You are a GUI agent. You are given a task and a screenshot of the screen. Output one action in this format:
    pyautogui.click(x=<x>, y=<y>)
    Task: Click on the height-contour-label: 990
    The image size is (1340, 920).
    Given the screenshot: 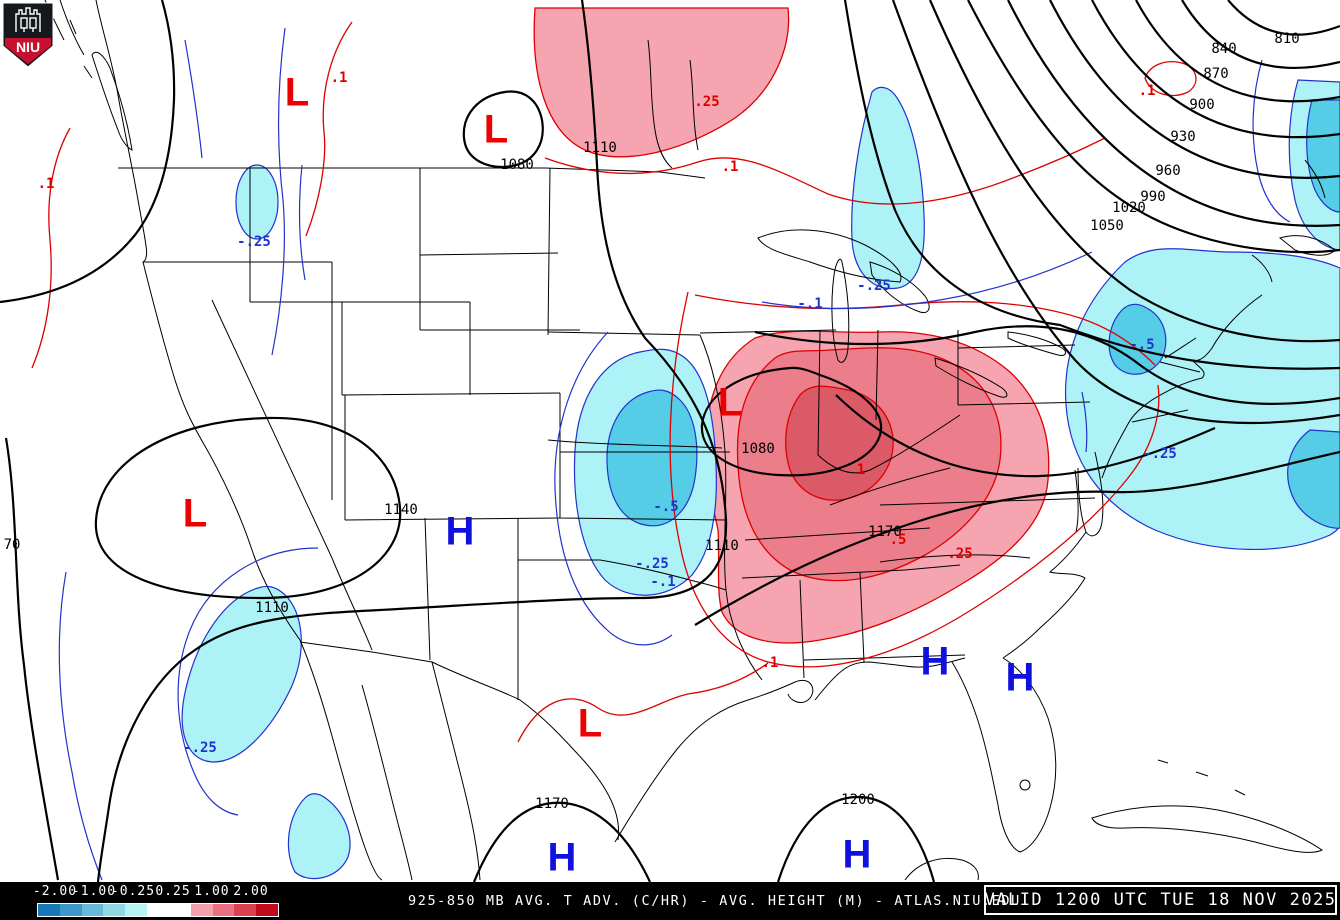 What is the action you would take?
    pyautogui.click(x=1153, y=197)
    